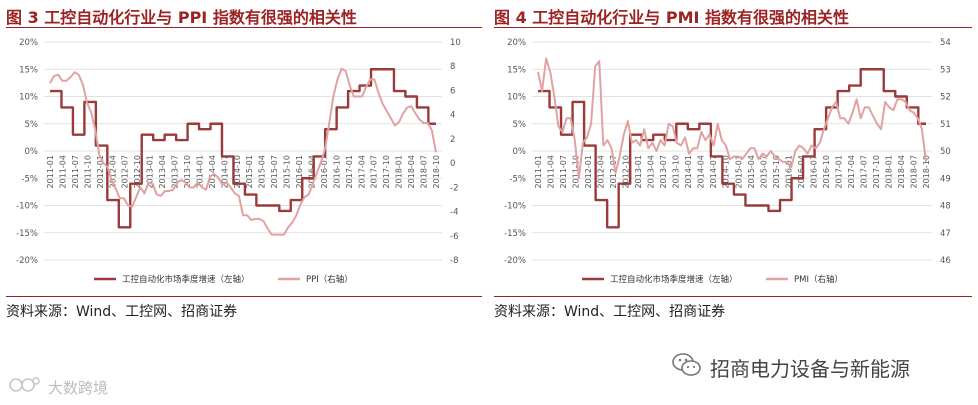 This screenshot has height=405, width=978. What do you see at coordinates (945, 70) in the screenshot?
I see `y-right-tick-label: 53` at bounding box center [945, 70].